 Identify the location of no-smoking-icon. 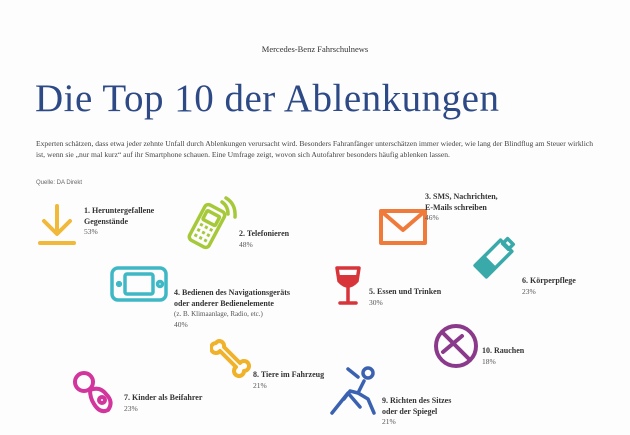
(456, 346).